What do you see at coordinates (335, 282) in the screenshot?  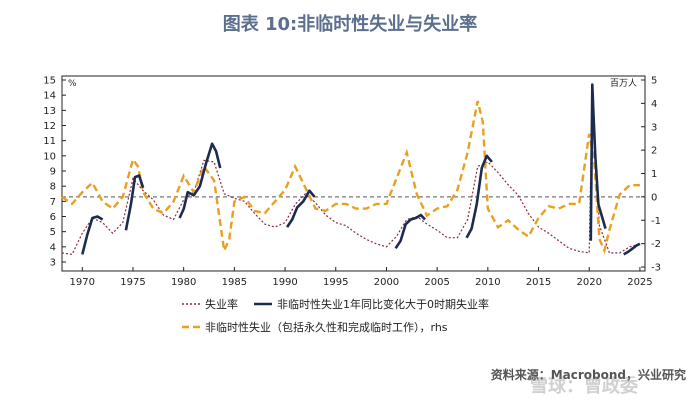 I see `x-tick-label: 1995` at bounding box center [335, 282].